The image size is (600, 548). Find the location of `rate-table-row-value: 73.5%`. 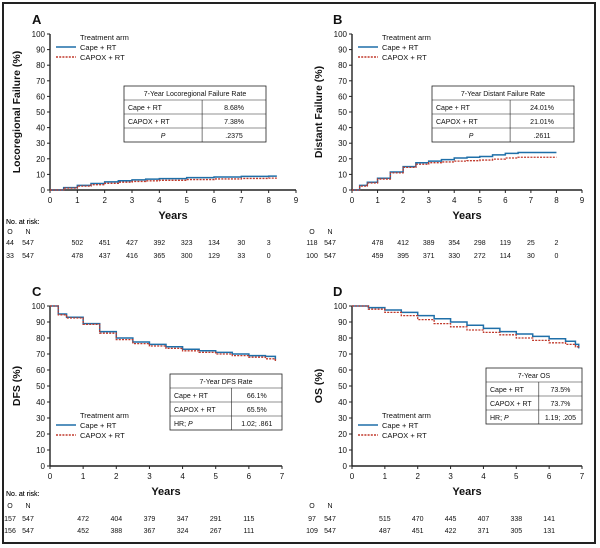

rate-table-row-value: 73.5% is located at coordinates (560, 390).